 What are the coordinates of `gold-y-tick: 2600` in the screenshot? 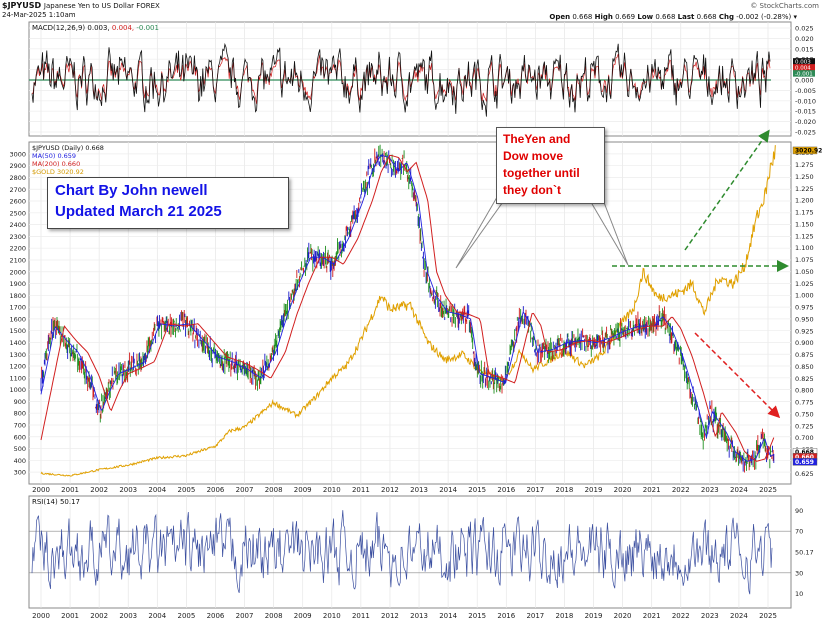 It's located at (17, 202).